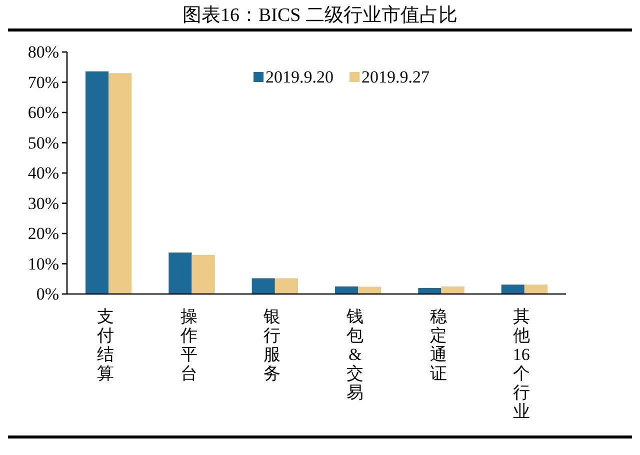 This screenshot has height=455, width=640. What do you see at coordinates (43, 203) in the screenshot?
I see `y-tick-label: 30%` at bounding box center [43, 203].